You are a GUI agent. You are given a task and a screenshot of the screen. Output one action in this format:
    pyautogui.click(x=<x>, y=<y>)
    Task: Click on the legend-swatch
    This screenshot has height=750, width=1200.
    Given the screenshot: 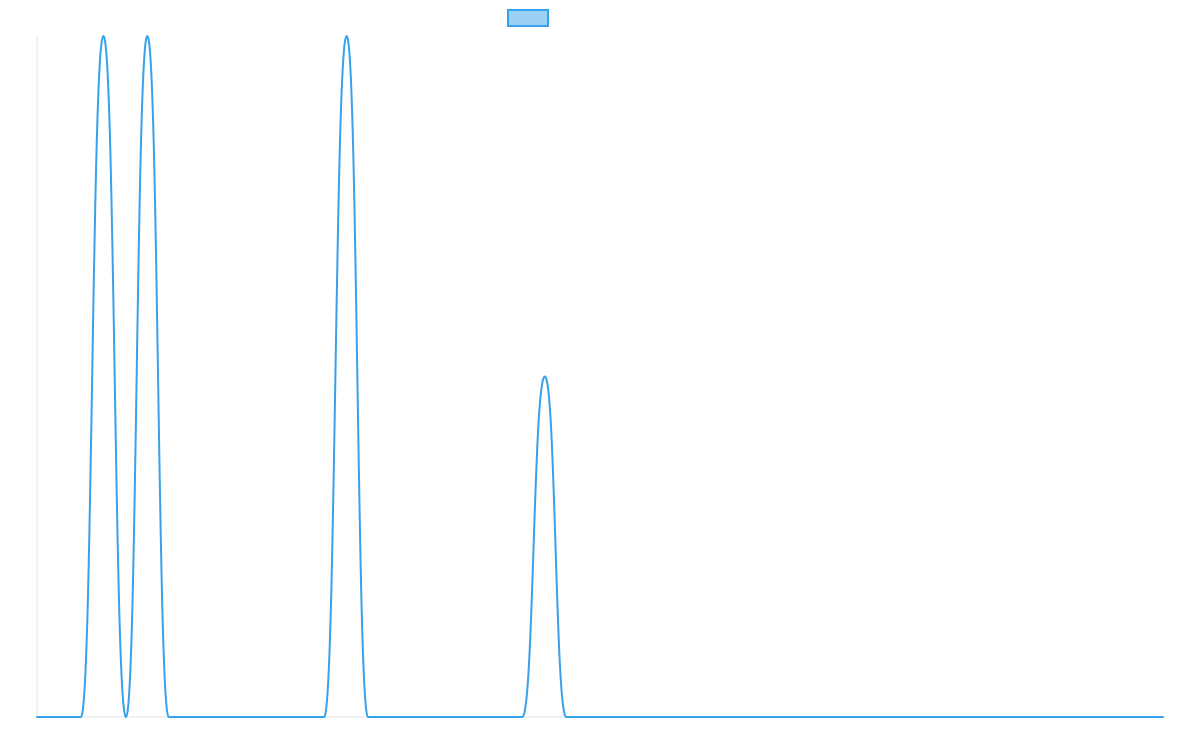 What is the action you would take?
    pyautogui.click(x=528, y=18)
    